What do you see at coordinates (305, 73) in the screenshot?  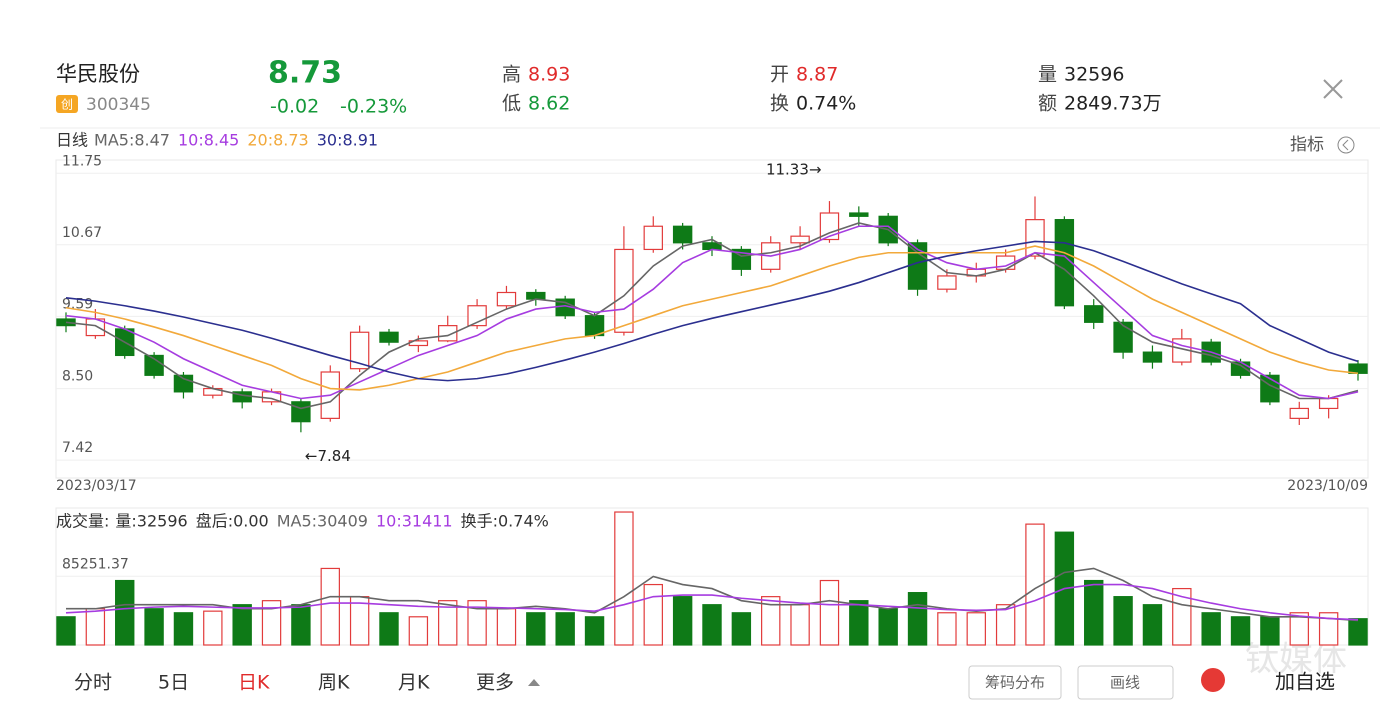 I see `price: 8.73` at bounding box center [305, 73].